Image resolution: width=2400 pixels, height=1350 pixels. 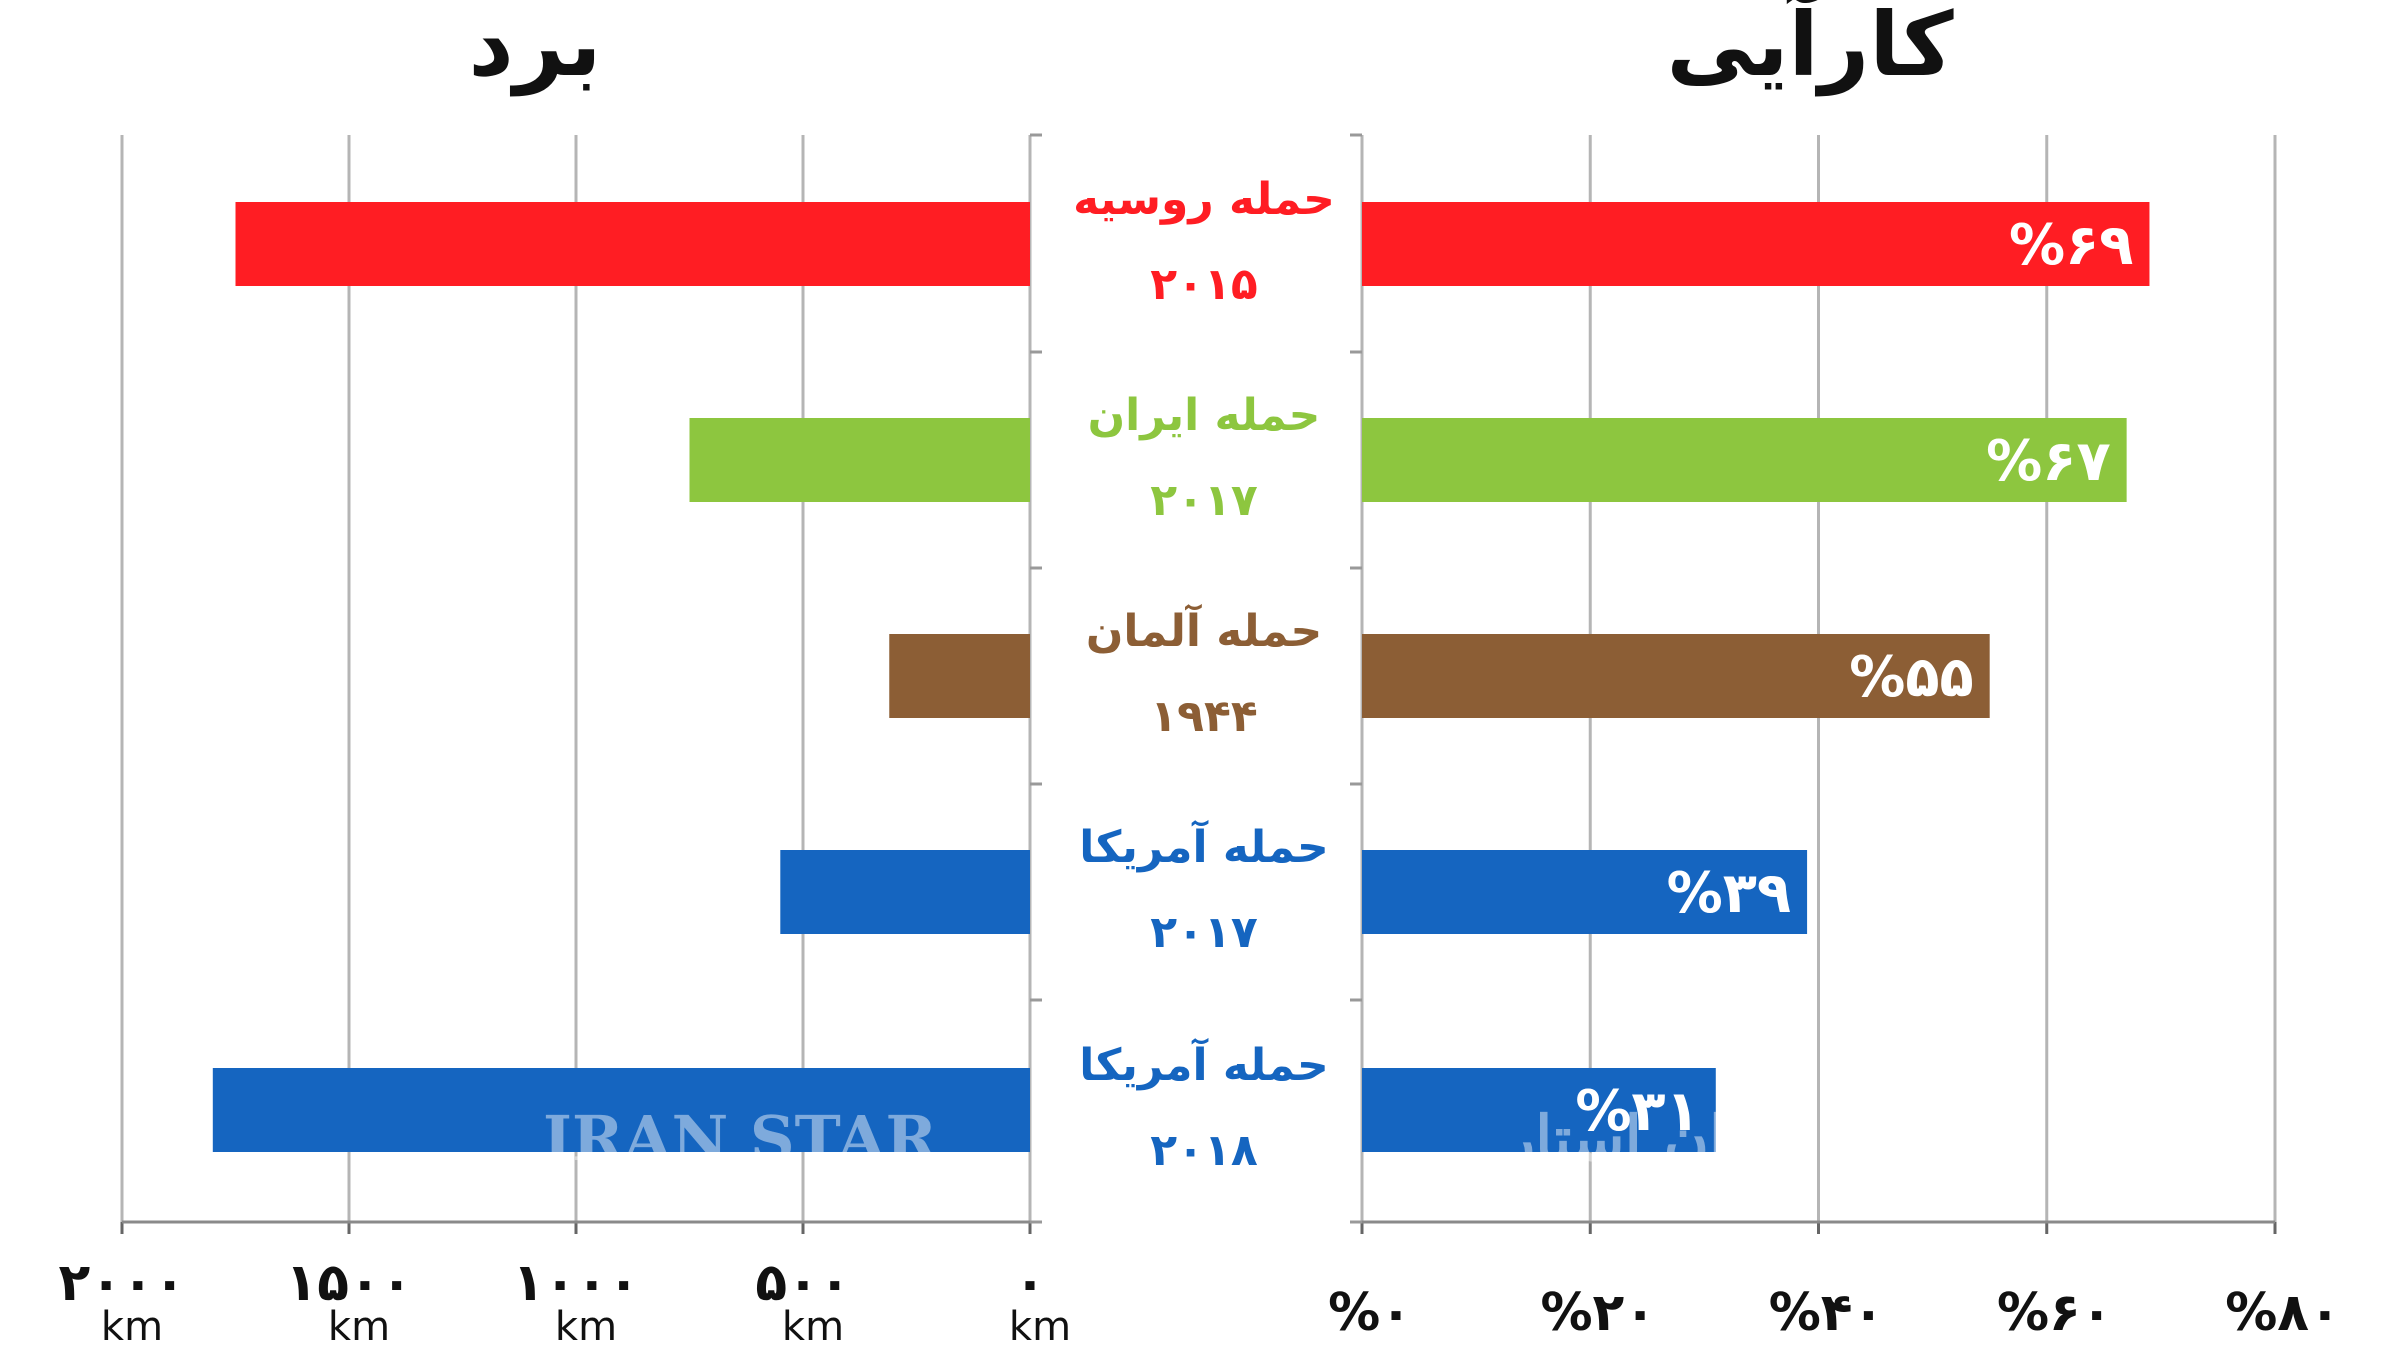 What do you see at coordinates (2071, 245) in the screenshot?
I see `efficiency-value-label: %۶۹` at bounding box center [2071, 245].